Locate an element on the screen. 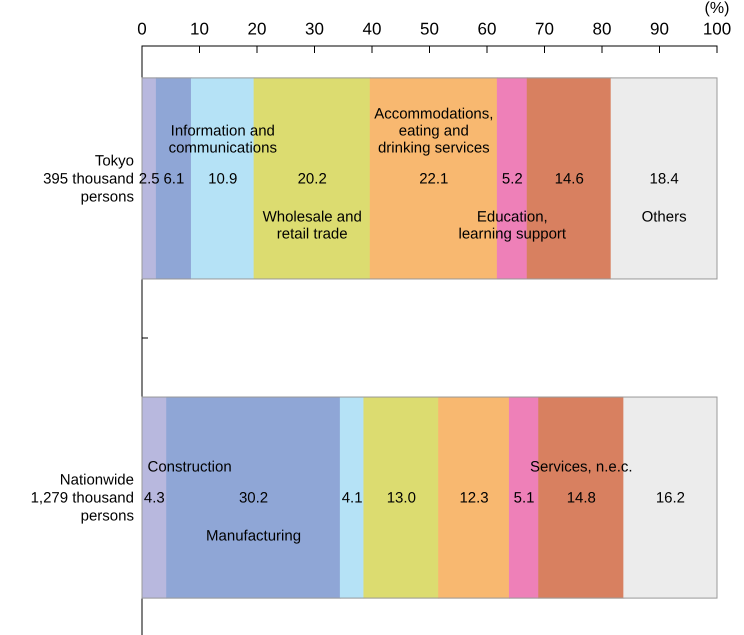 Image resolution: width=744 pixels, height=635 pixels. data-label: 6.1 is located at coordinates (173, 179).